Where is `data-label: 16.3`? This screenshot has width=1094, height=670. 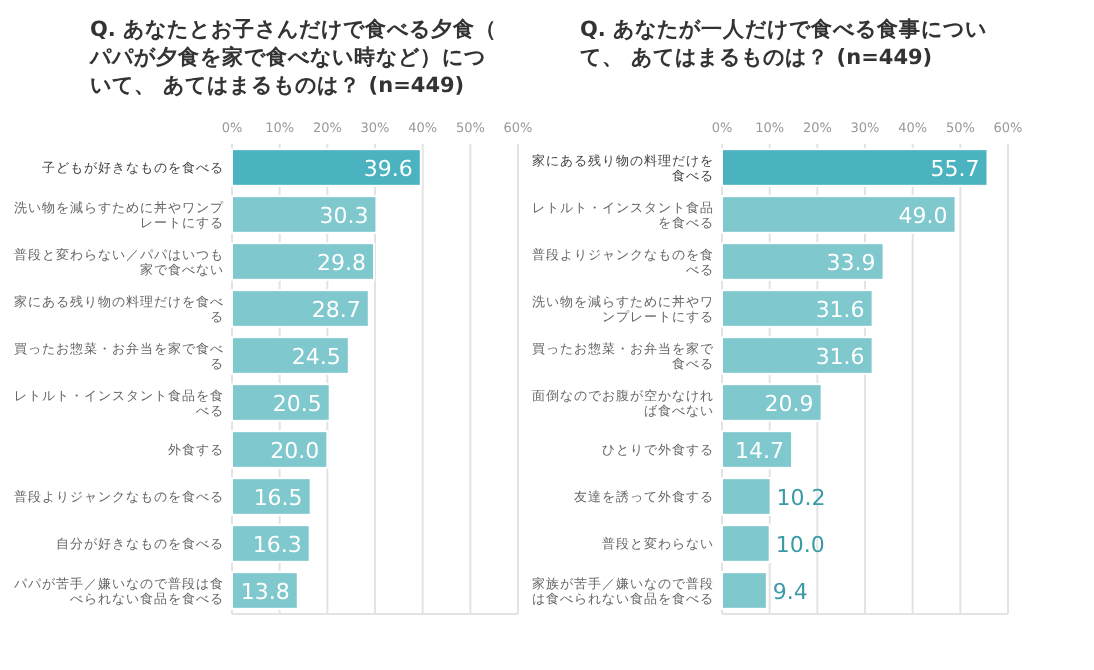
data-label: 16.3 is located at coordinates (277, 544).